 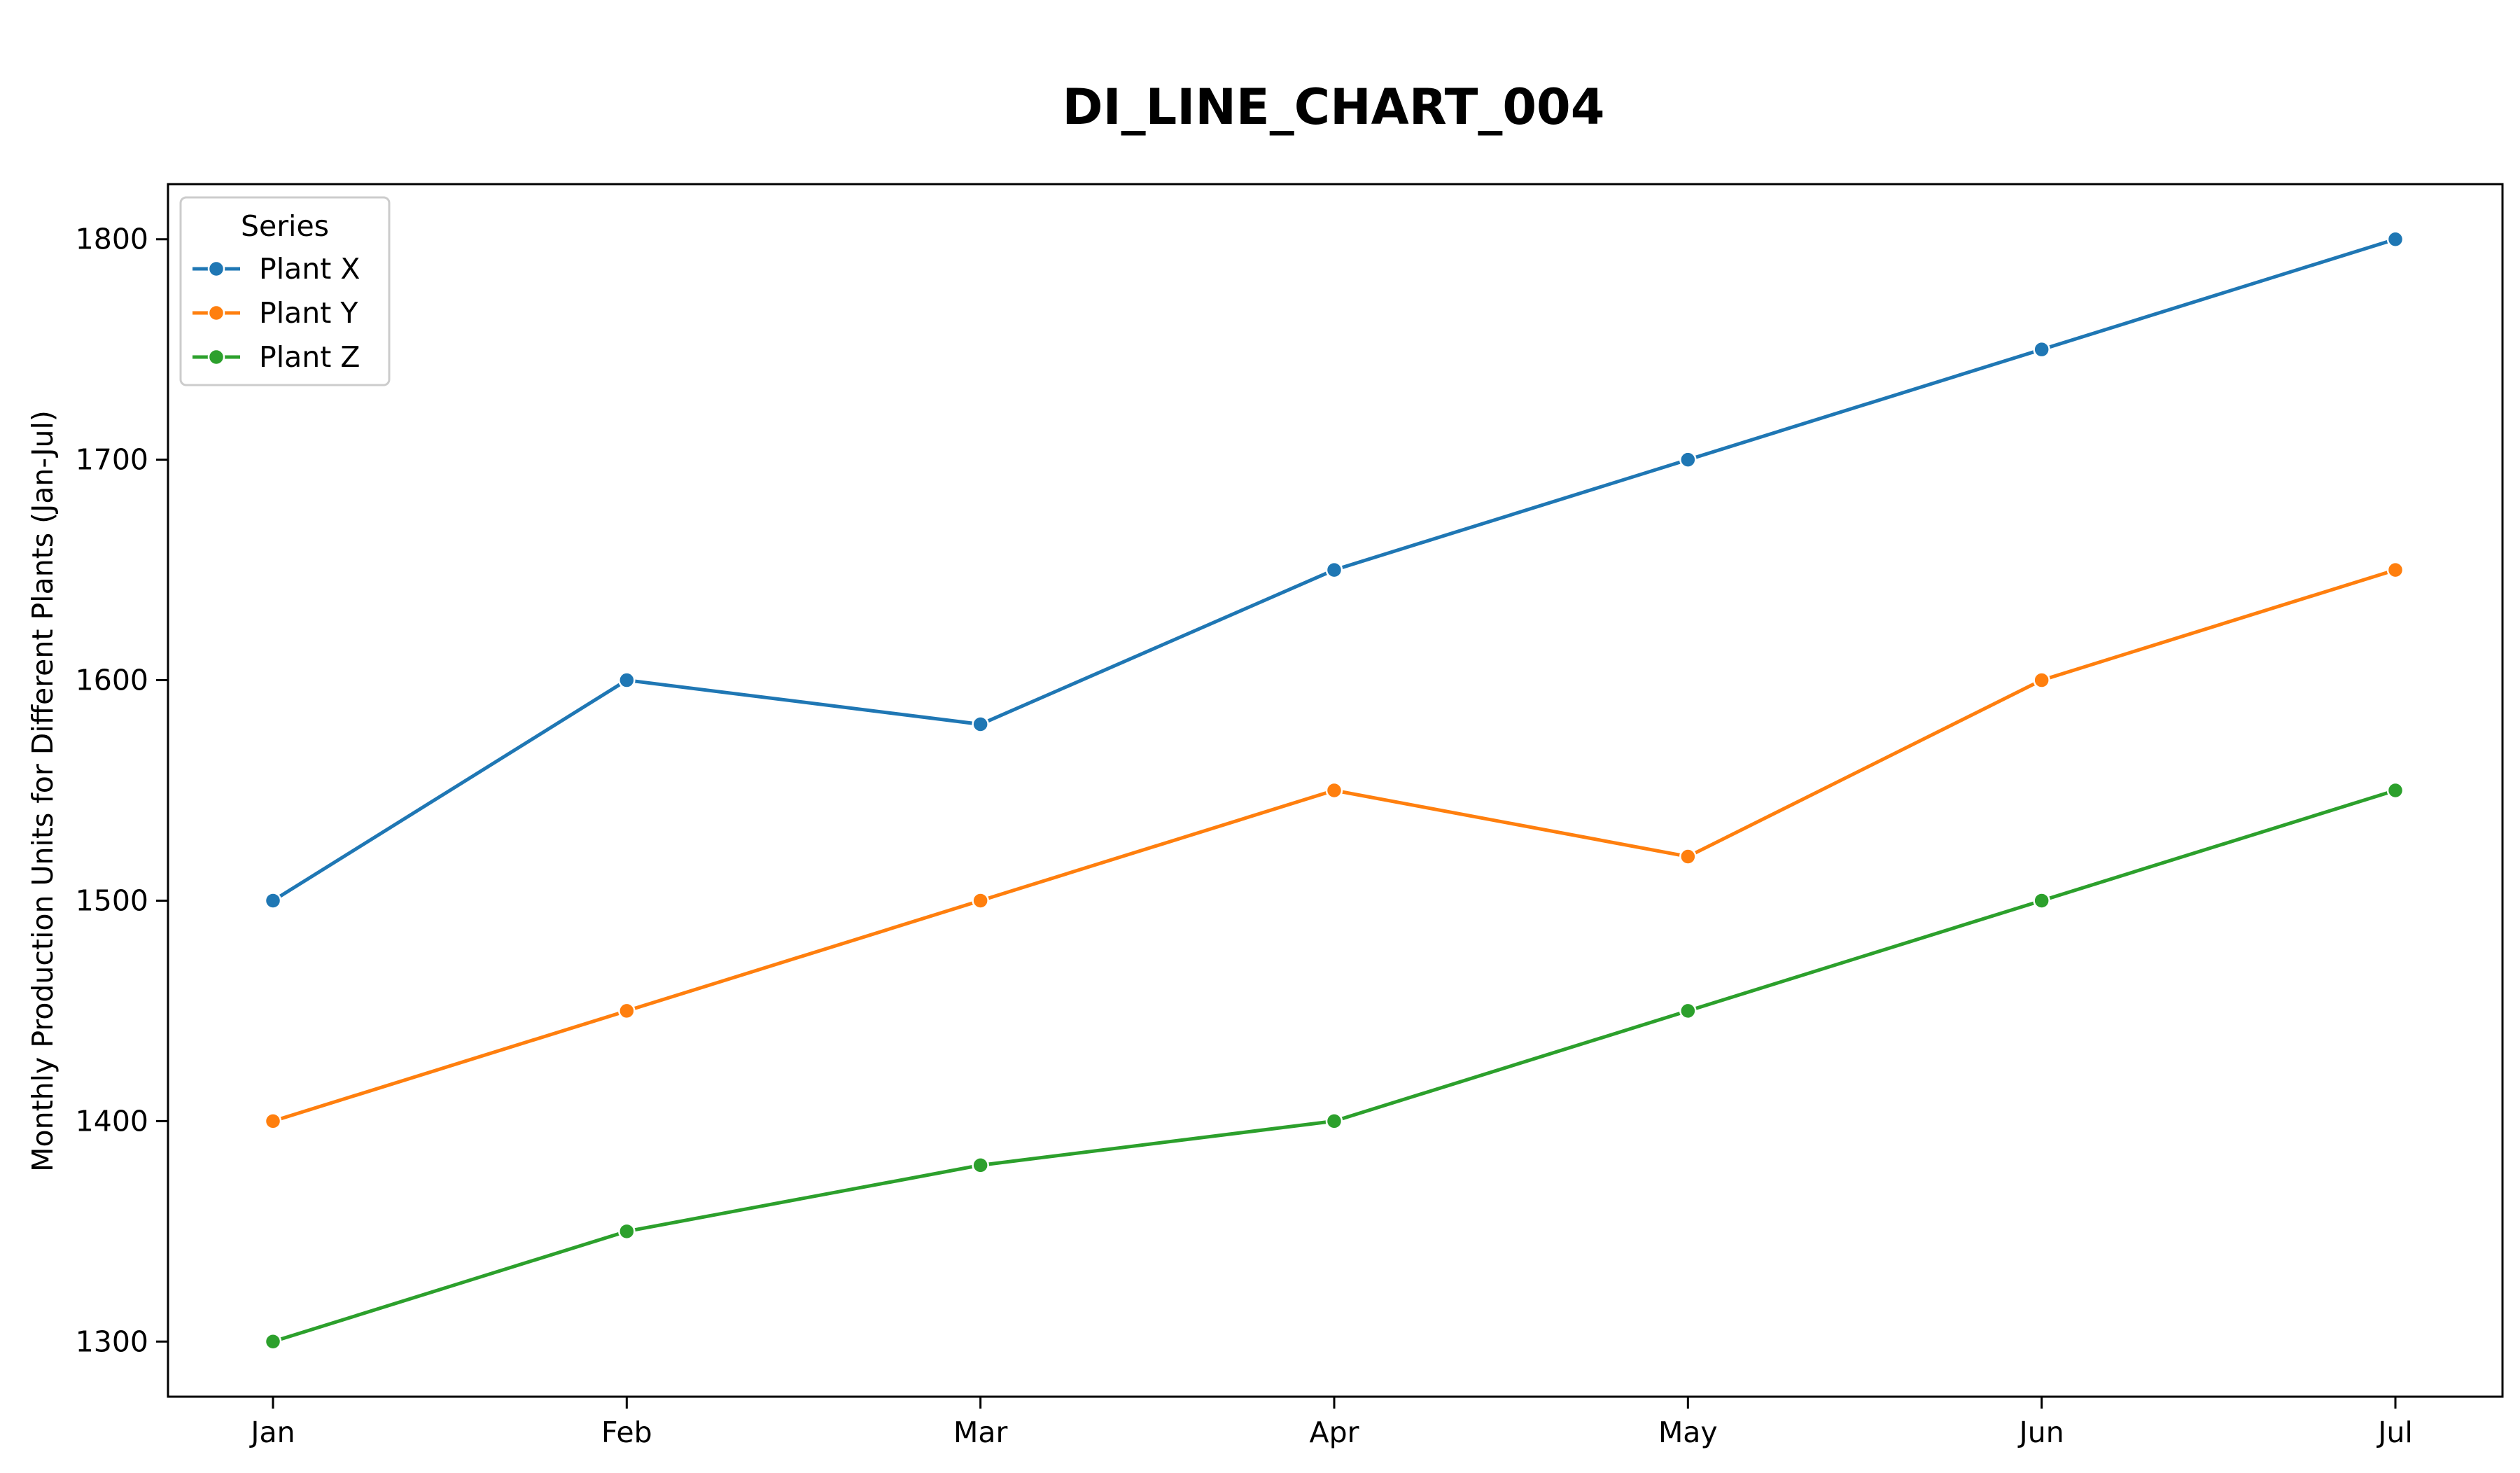 What do you see at coordinates (112, 1121) in the screenshot?
I see `y-tick-label: 1400` at bounding box center [112, 1121].